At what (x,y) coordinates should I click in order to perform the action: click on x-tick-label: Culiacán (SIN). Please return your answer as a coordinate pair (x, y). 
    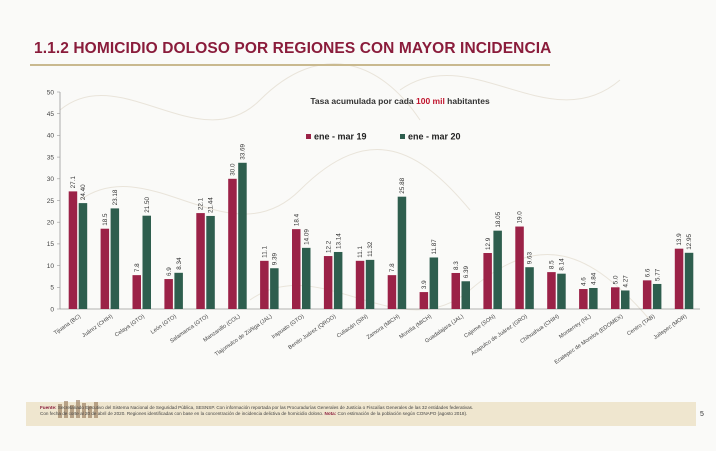
    Looking at the image, I should click on (352, 327).